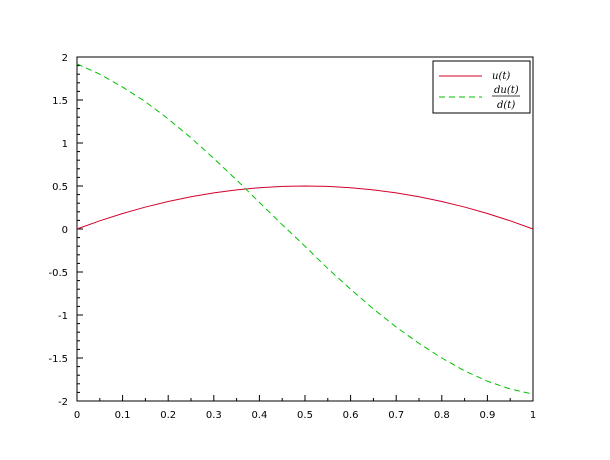 This screenshot has width=610, height=460. What do you see at coordinates (65, 144) in the screenshot?
I see `y-tick-label: 1` at bounding box center [65, 144].